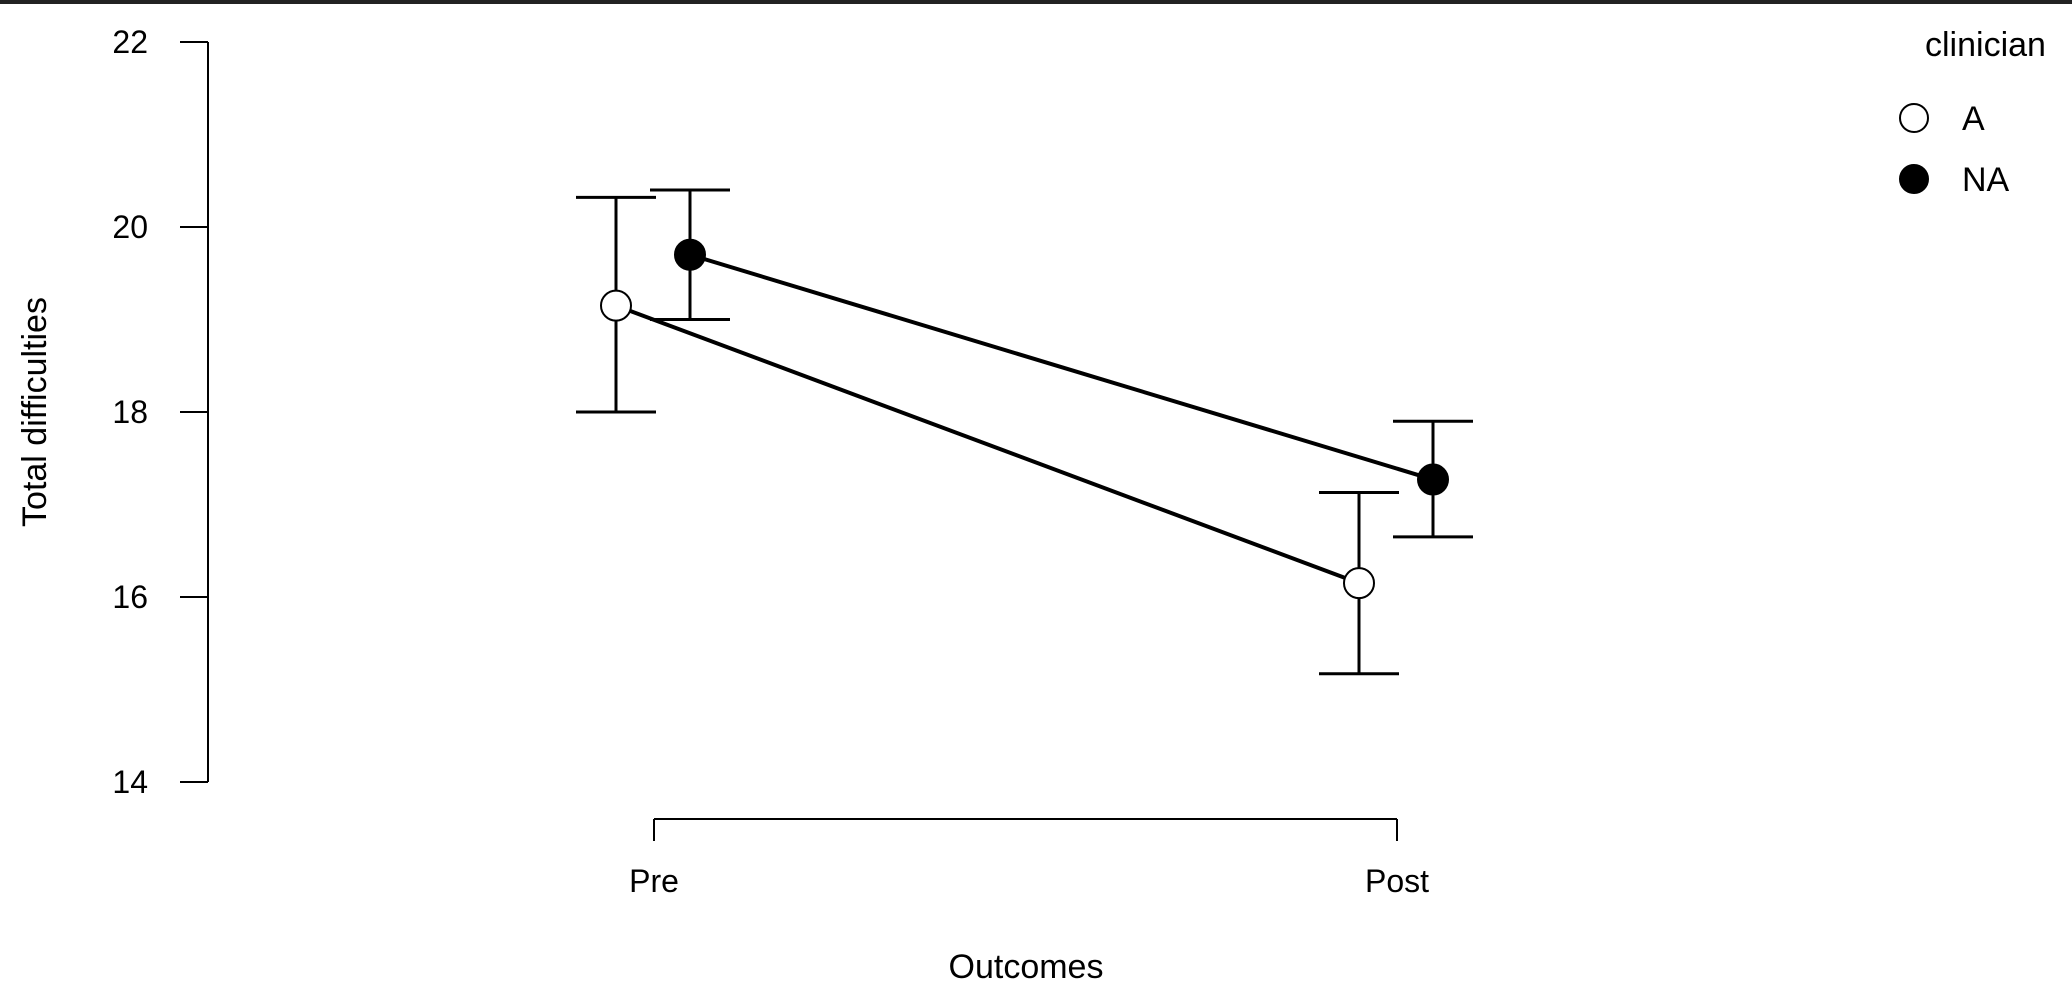  Describe the element at coordinates (1986, 180) in the screenshot. I see `legend-label-na: NA` at that location.